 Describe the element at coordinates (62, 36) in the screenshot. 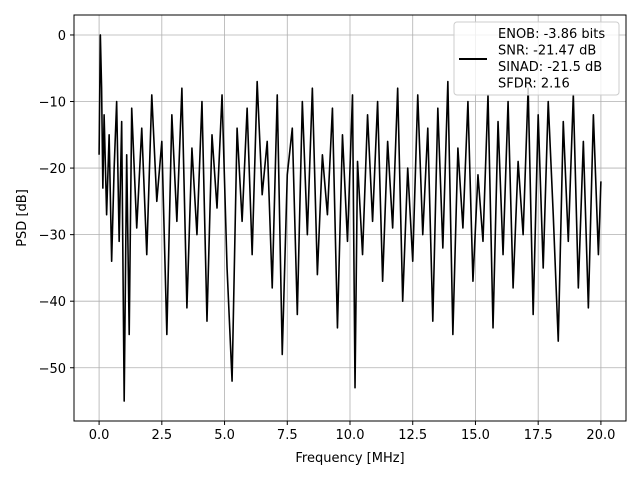

I see `y-tick-label: 0` at that location.